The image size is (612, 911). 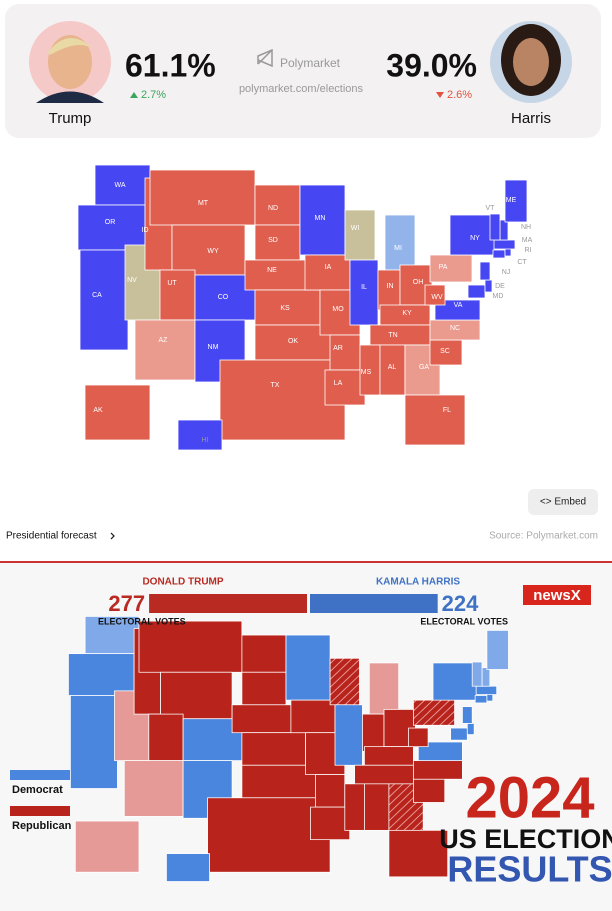 What do you see at coordinates (182, 582) in the screenshot?
I see `candidate-name: DONALD TRUMP` at bounding box center [182, 582].